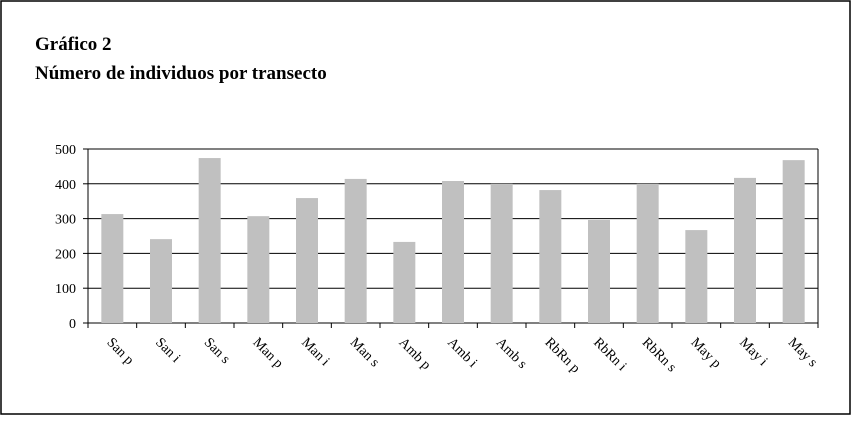 Image resolution: width=852 pixels, height=421 pixels. Describe the element at coordinates (65, 289) in the screenshot. I see `y-tick-label: 100` at that location.